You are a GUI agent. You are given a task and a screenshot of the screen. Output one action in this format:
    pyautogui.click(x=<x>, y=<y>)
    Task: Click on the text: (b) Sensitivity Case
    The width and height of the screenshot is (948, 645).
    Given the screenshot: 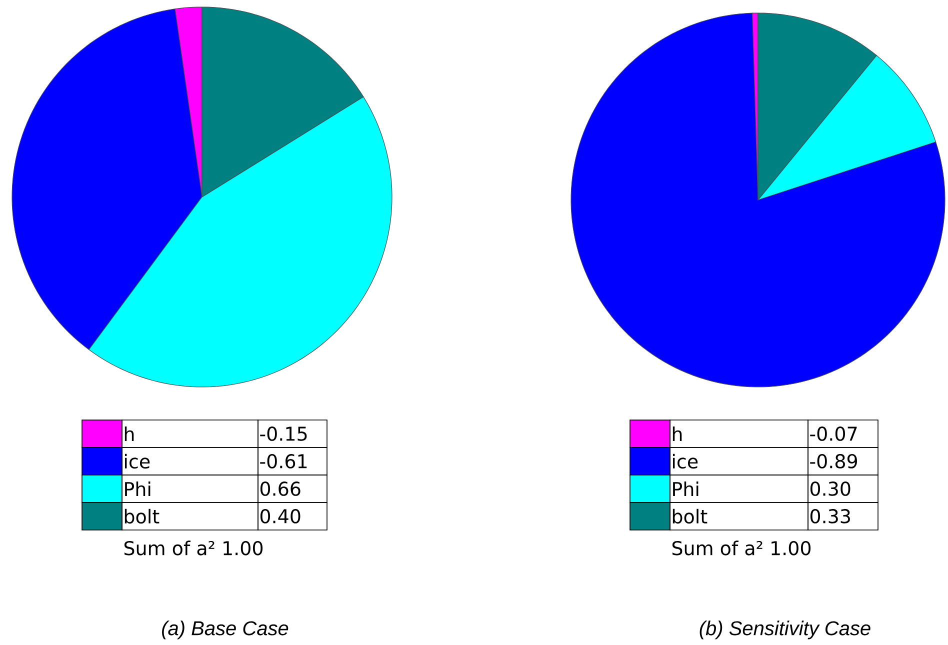 What is the action you would take?
    pyautogui.click(x=785, y=630)
    